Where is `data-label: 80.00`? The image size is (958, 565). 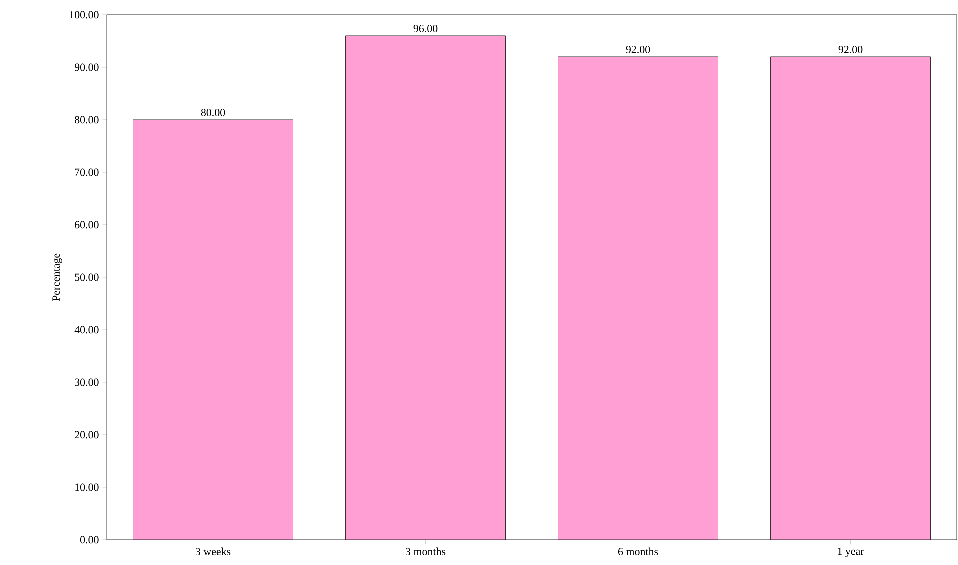 data-label: 80.00 is located at coordinates (213, 112).